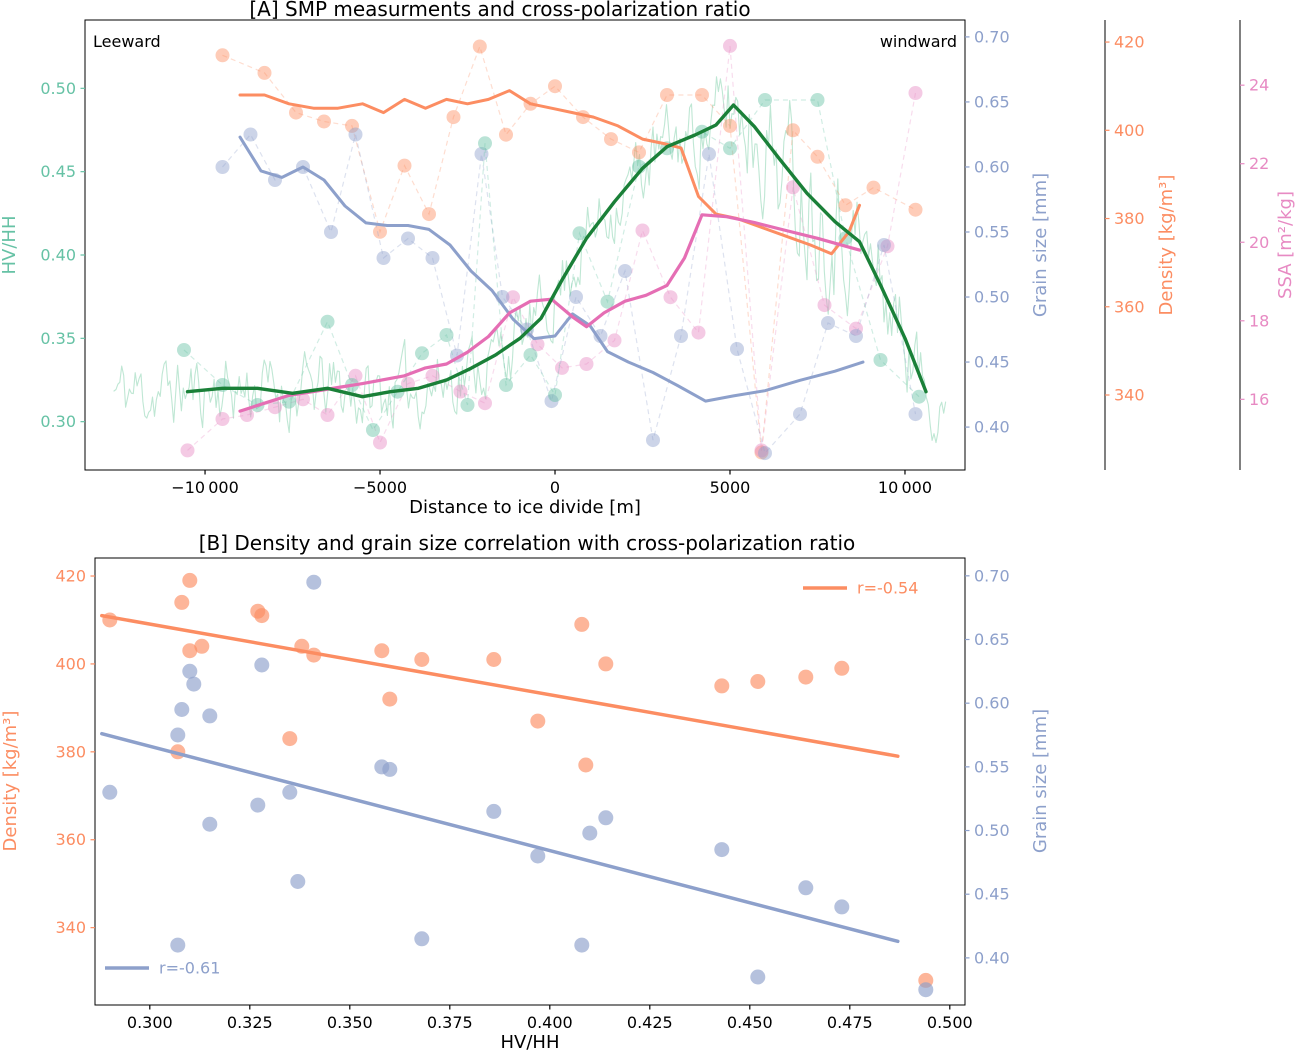  Describe the element at coordinates (551, 269) in the screenshot. I see `grain-smooth-line` at that location.